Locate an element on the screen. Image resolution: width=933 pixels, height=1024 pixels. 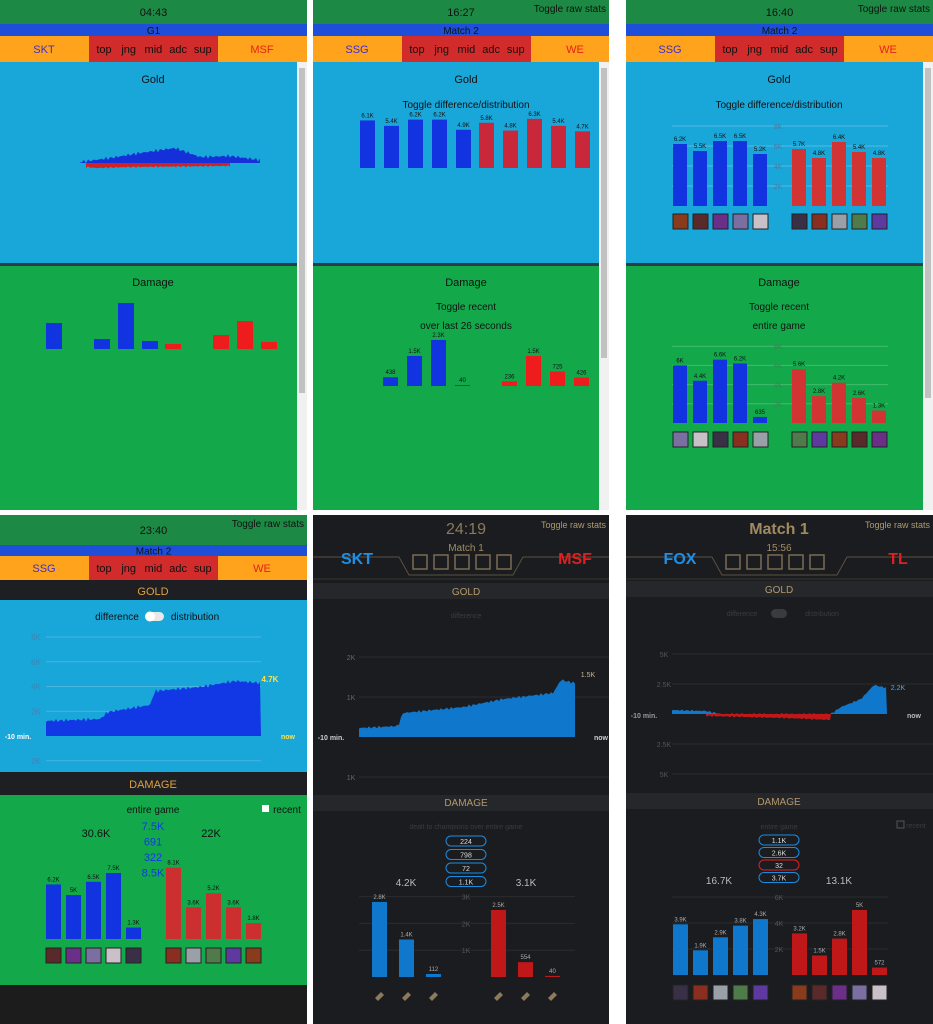
left-team: FOX is located at coordinates (680, 559).